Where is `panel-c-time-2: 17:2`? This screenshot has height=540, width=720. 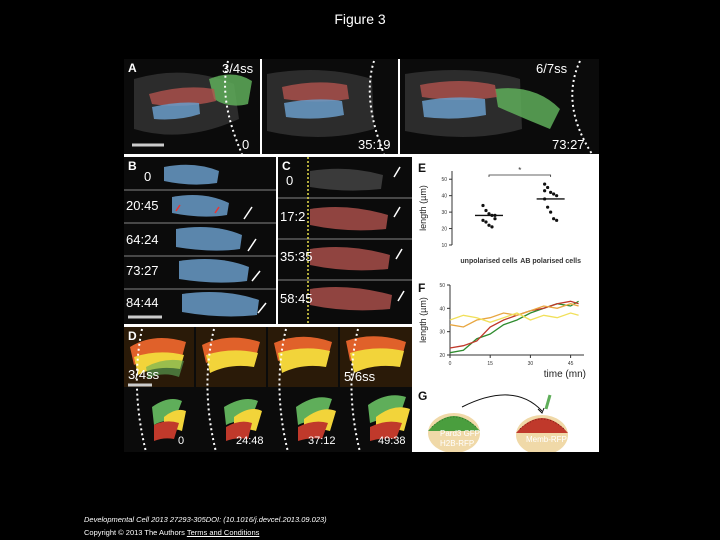
panel-c-time-2: 17:2 is located at coordinates (293, 216).